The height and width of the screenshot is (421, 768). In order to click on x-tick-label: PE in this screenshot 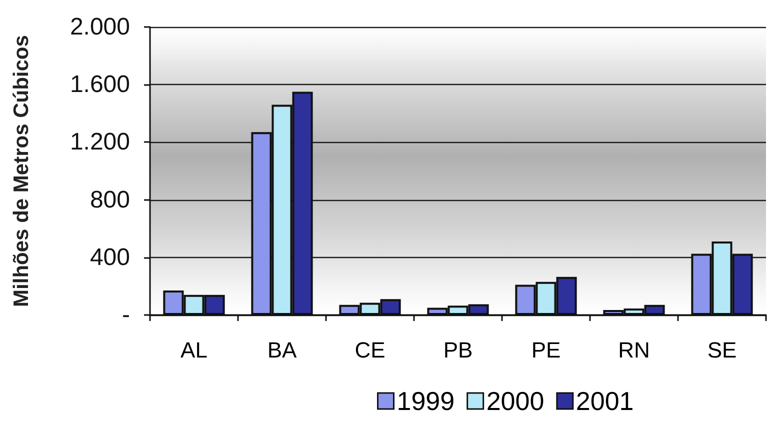, I will do `click(546, 350)`.